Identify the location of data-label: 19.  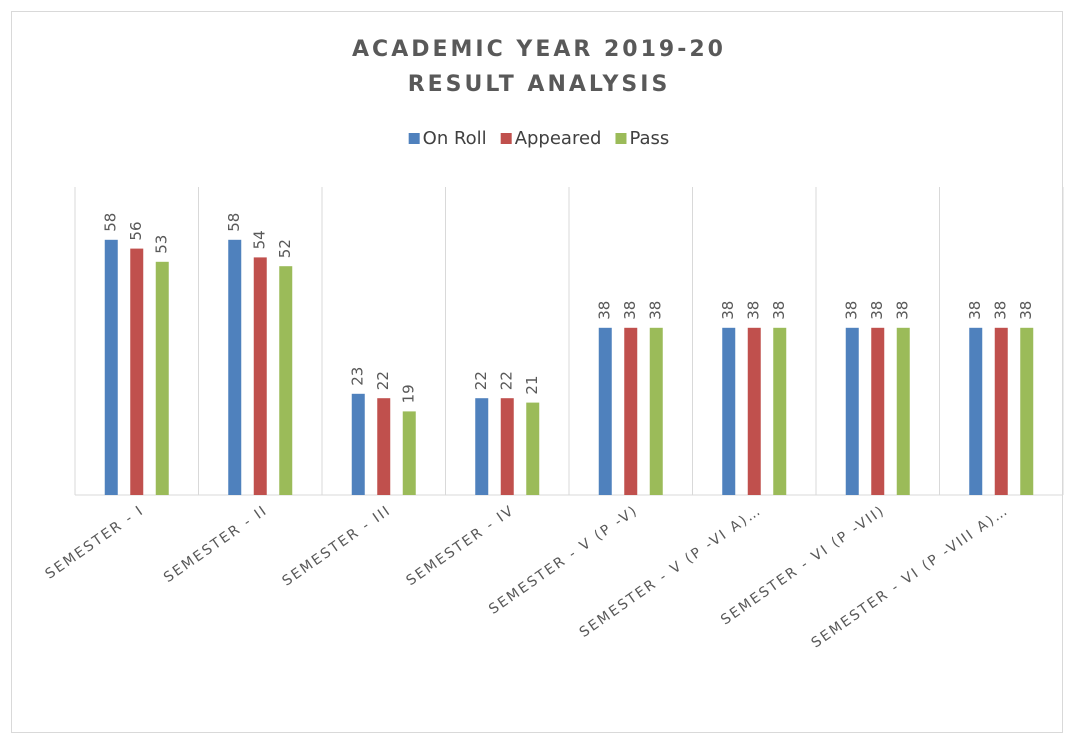
(409, 393).